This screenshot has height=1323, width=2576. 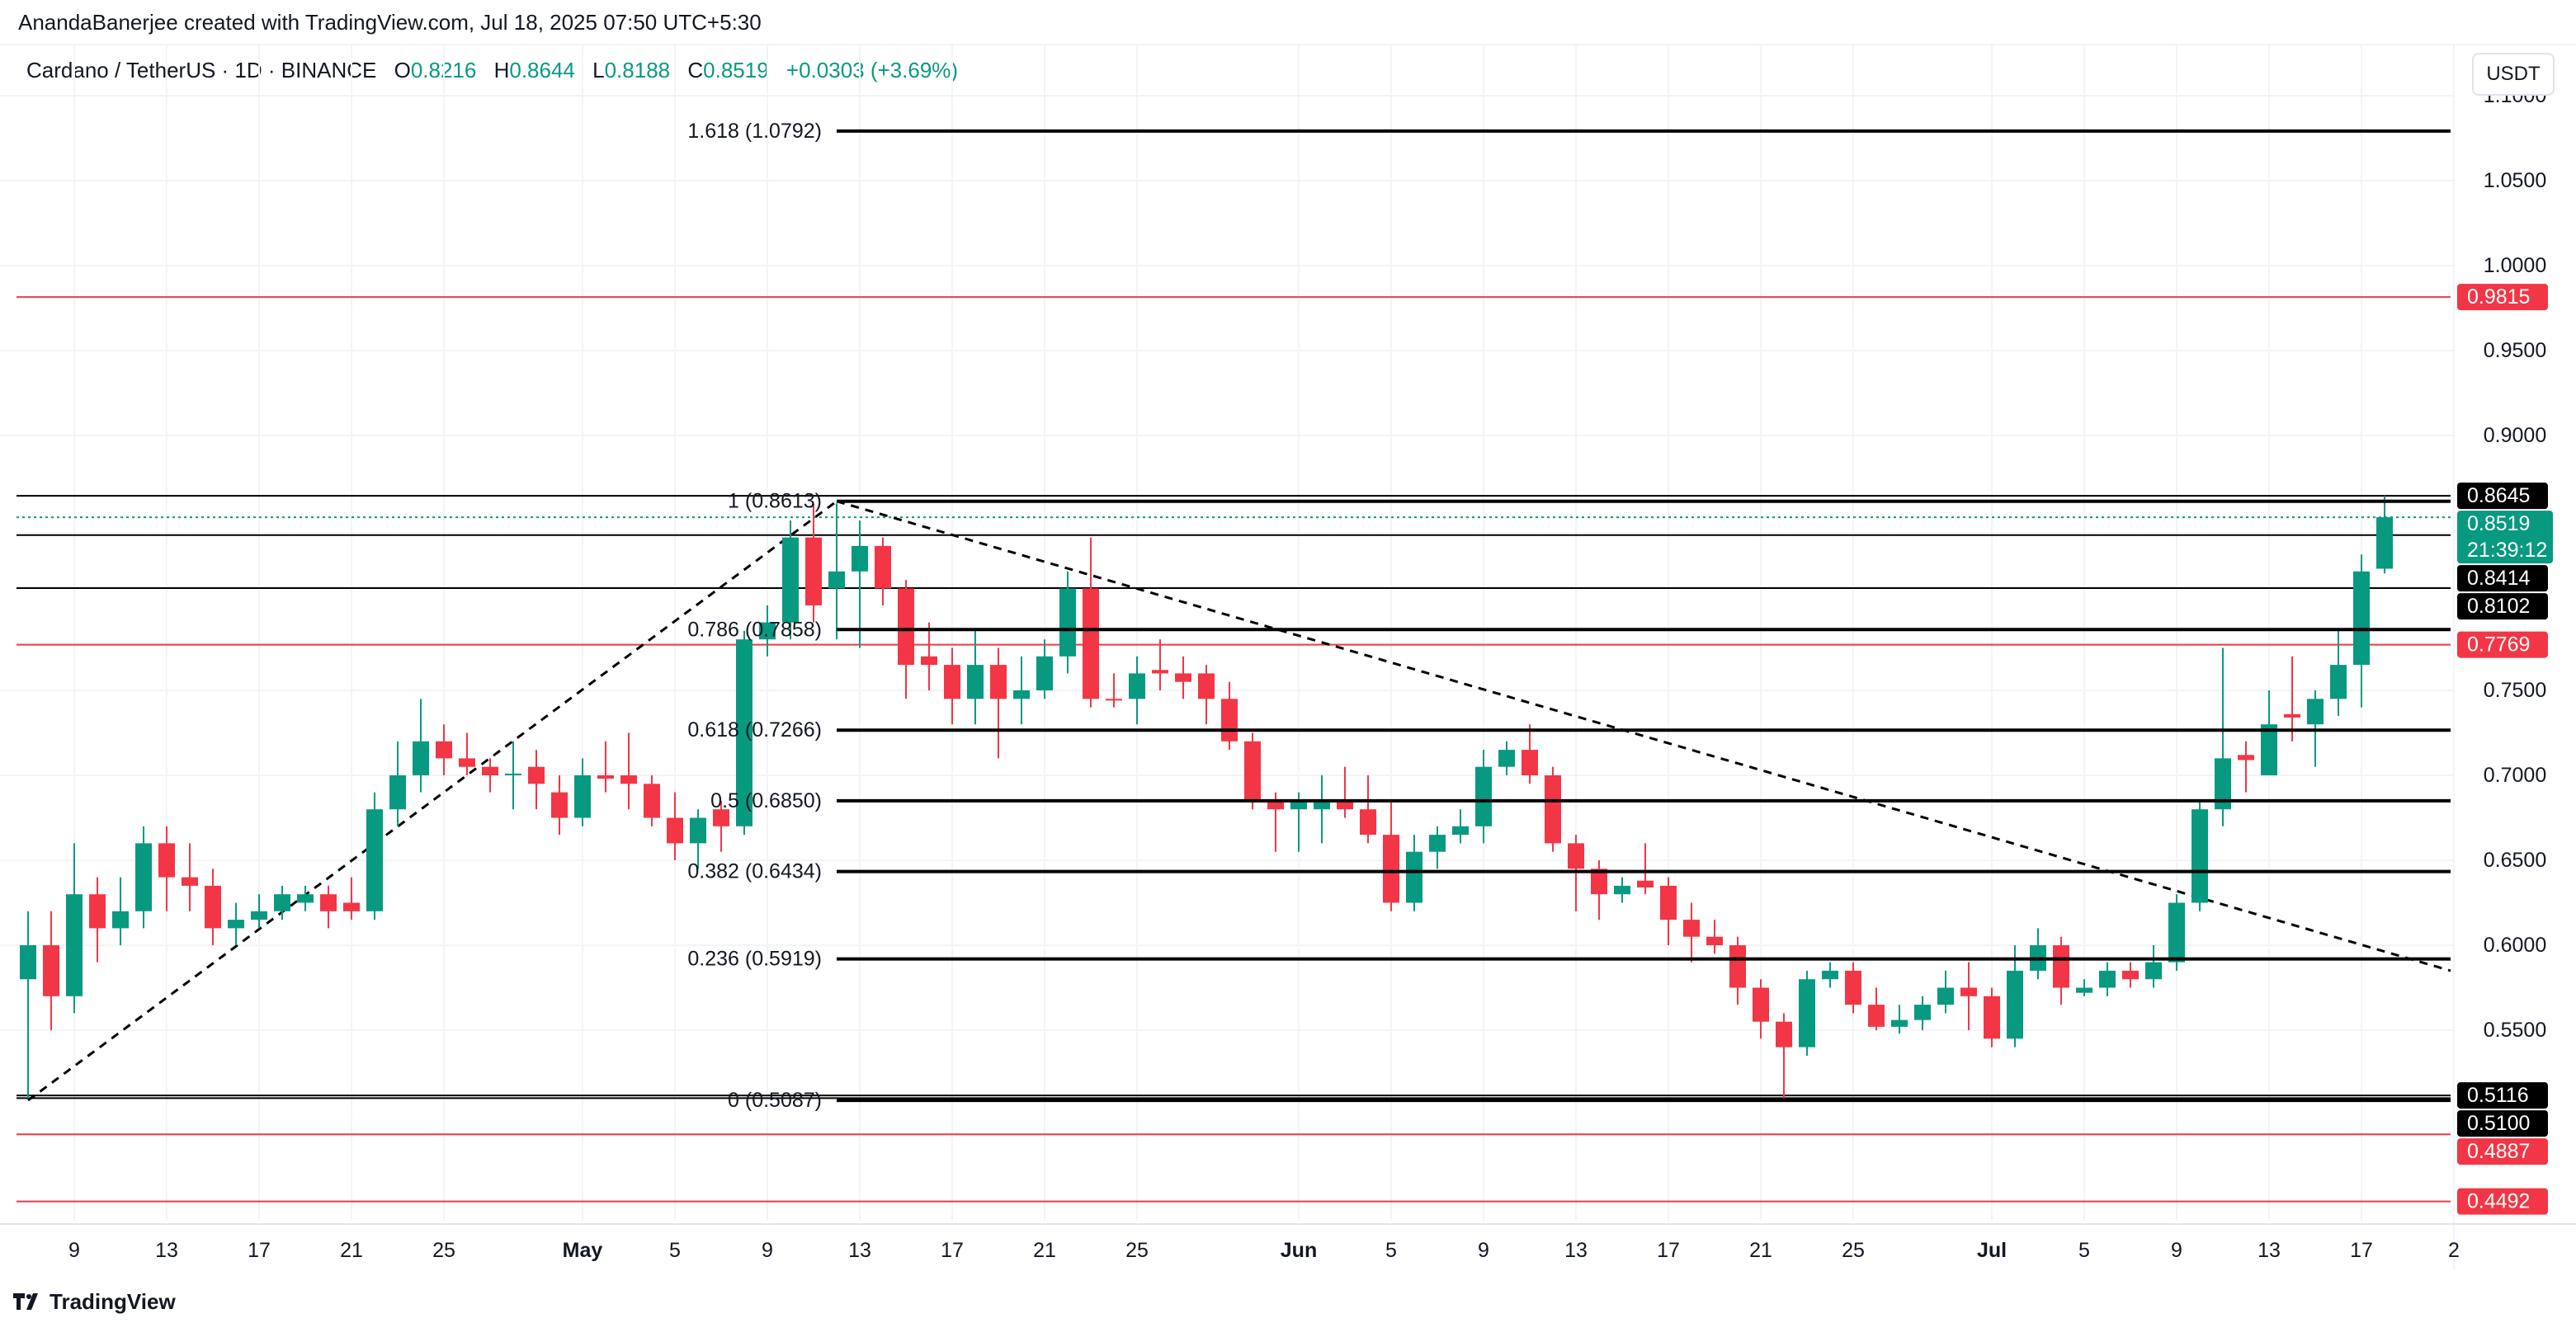 What do you see at coordinates (637, 70) in the screenshot?
I see `low-value: 0.8188` at bounding box center [637, 70].